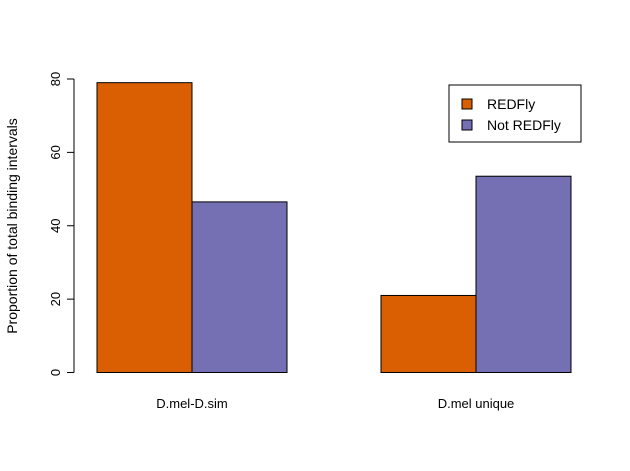  I want to click on x-category-label: D.mel unique, so click(476, 403).